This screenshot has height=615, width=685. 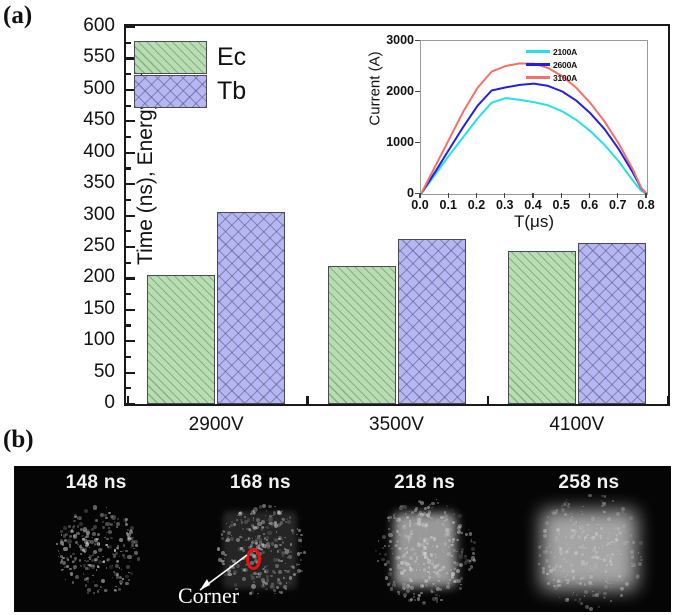 I want to click on plasma-core, so click(x=260, y=550).